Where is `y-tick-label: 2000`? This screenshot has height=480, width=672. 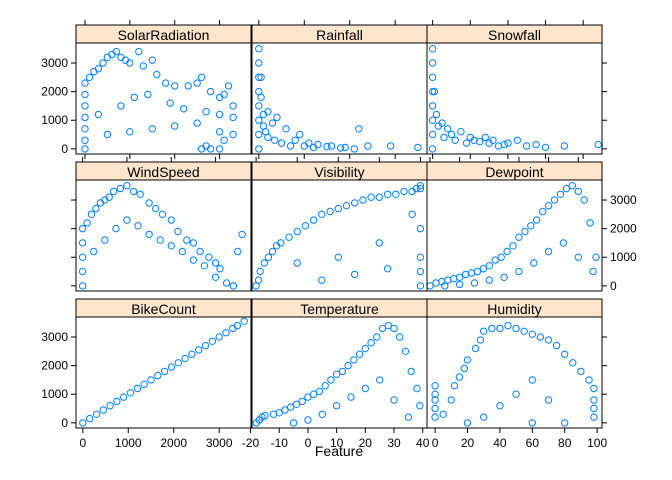
y-tick-label: 2000 is located at coordinates (54, 366).